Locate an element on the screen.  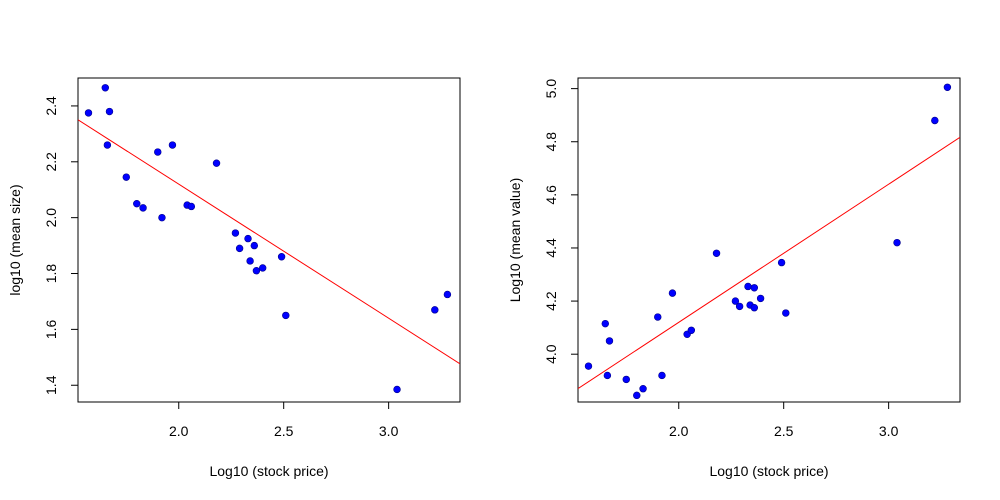
y-axis-title: Log10 (mean value) is located at coordinates (515, 240).